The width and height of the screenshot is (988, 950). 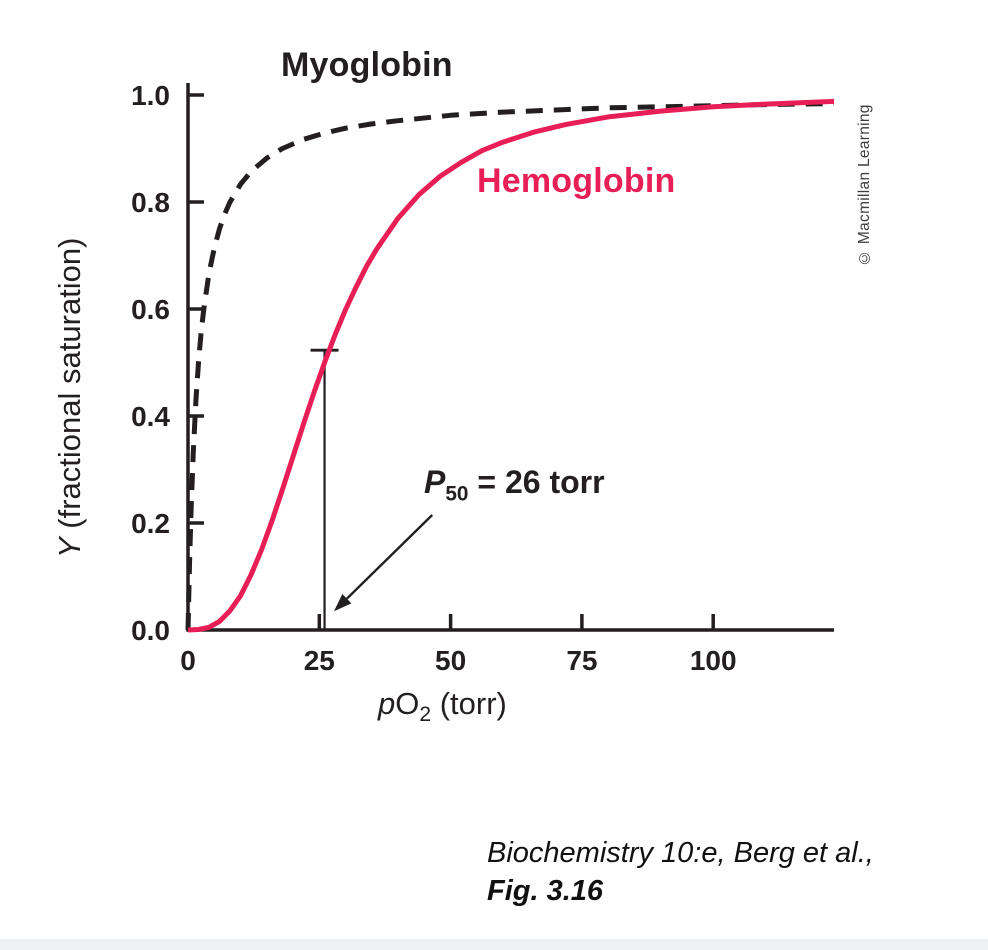 I want to click on caption-source-line: Biochemistry 10:e, Berg et al.,, so click(x=680, y=853).